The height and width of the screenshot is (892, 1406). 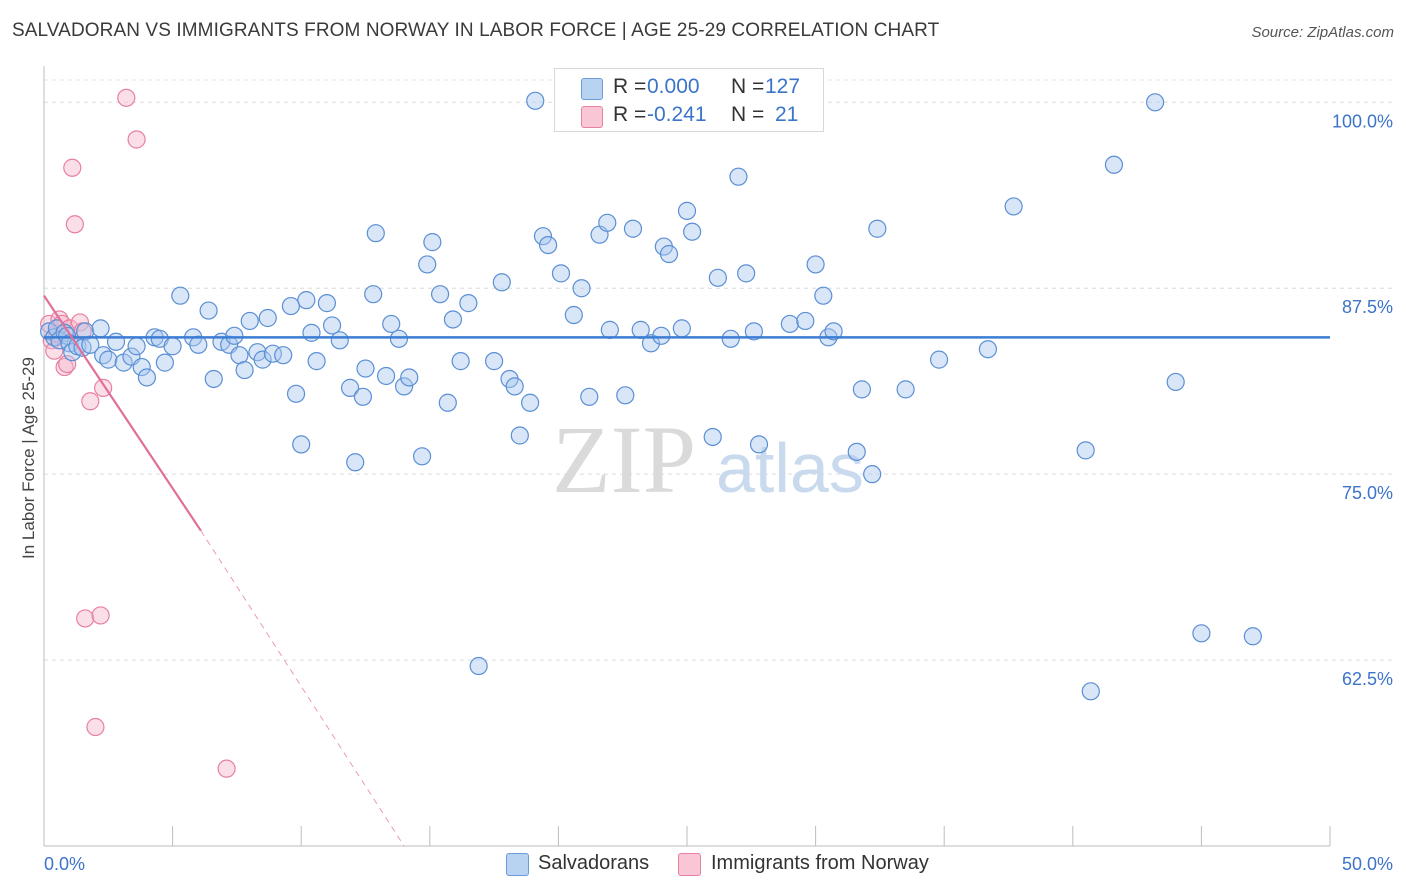 What do you see at coordinates (28, 458) in the screenshot?
I see `y-axis-label: In Labor Force | Age 25-29` at bounding box center [28, 458].